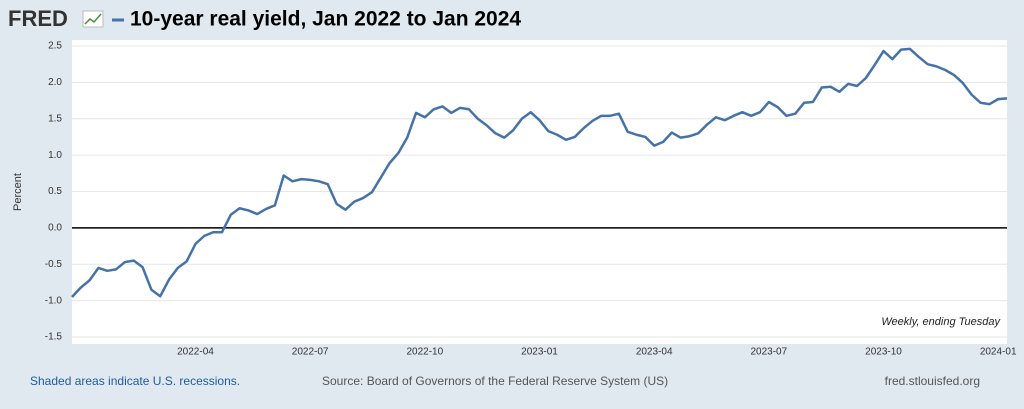 The height and width of the screenshot is (409, 1024). I want to click on x-tick-label: 2023-04, so click(654, 352).